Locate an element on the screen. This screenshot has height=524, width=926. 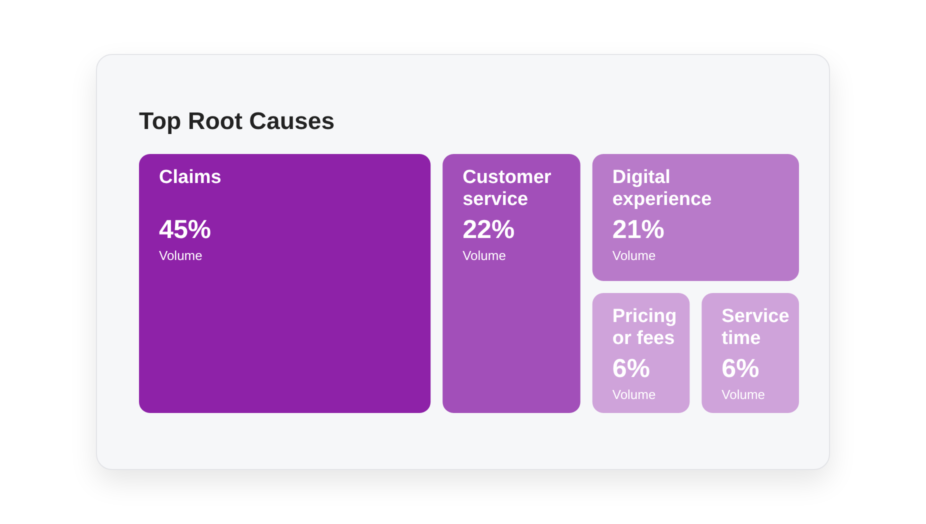
data-label: 21% is located at coordinates (638, 229).